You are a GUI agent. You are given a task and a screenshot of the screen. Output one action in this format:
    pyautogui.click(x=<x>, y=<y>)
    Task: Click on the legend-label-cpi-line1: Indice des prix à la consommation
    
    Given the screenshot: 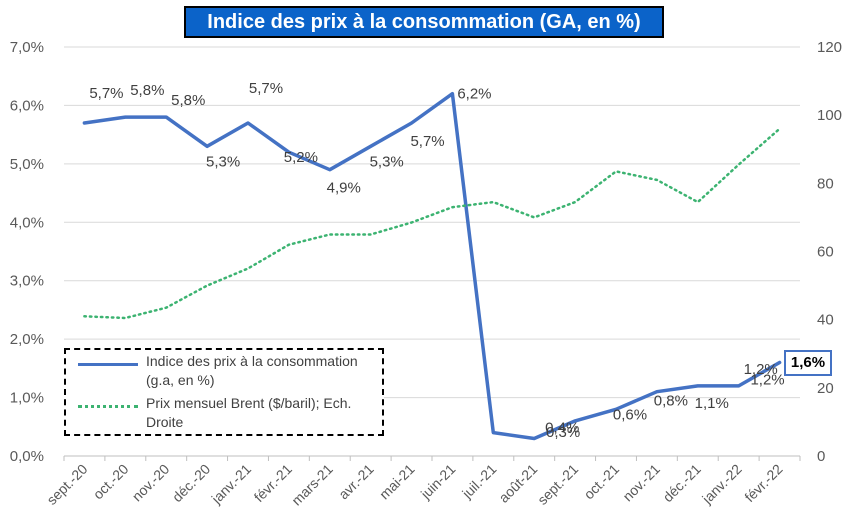 What is the action you would take?
    pyautogui.click(x=252, y=361)
    